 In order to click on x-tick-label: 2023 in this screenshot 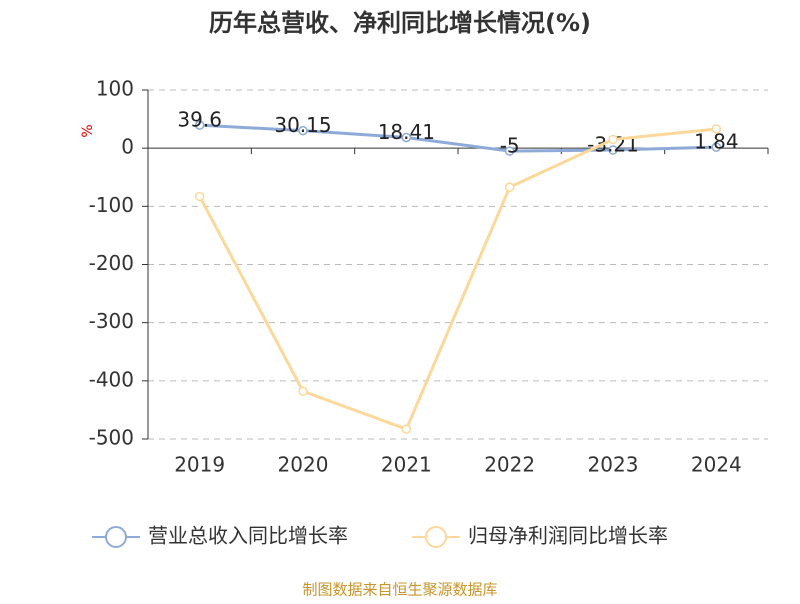, I will do `click(613, 465)`.